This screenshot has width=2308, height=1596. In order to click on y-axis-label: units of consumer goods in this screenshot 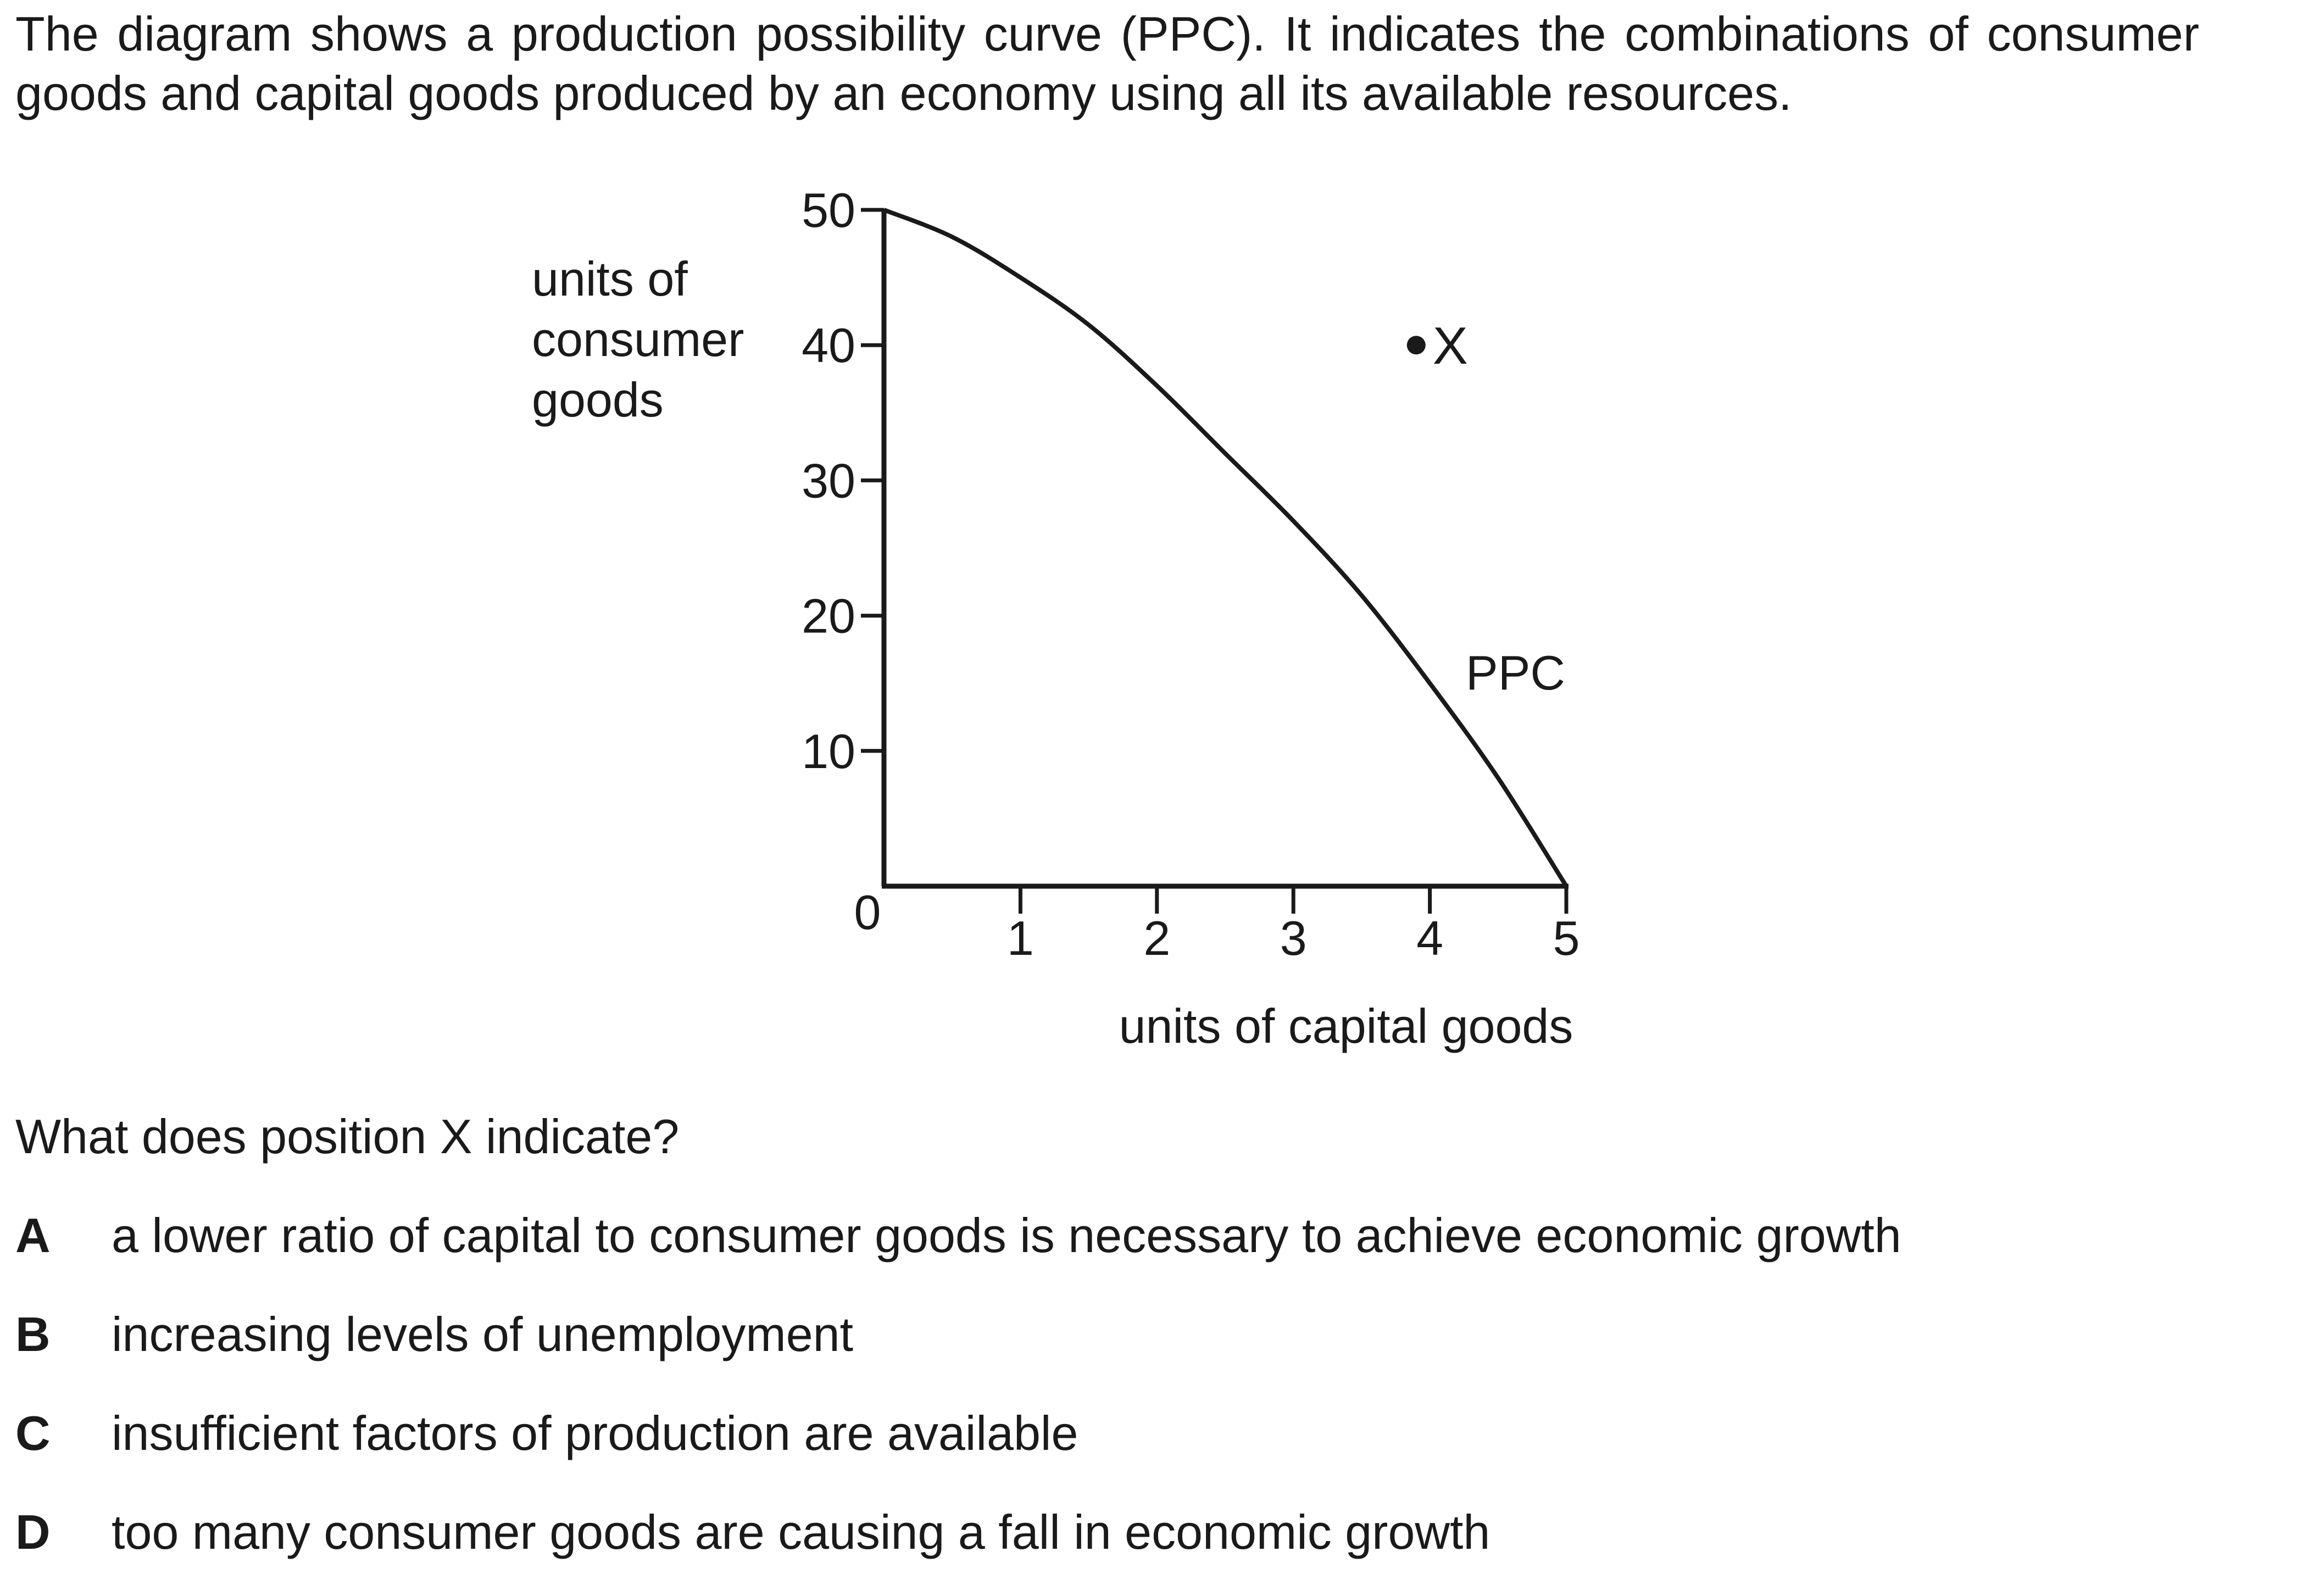, I will do `click(638, 339)`.